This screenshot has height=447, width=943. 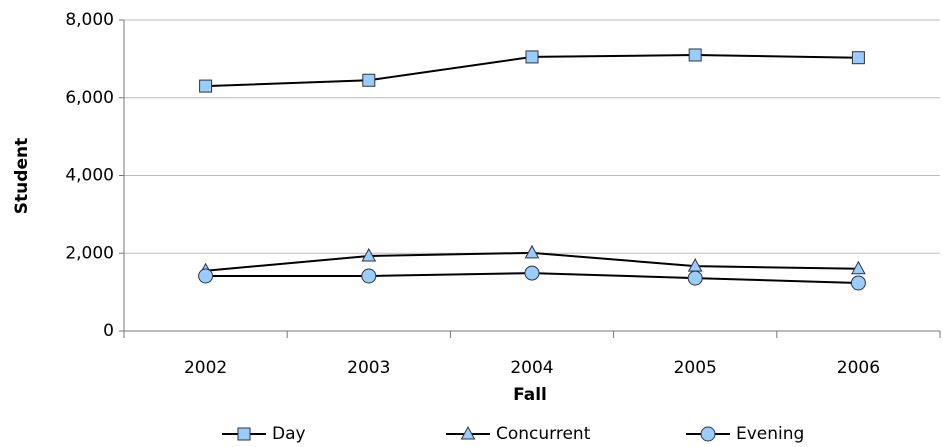 What do you see at coordinates (368, 368) in the screenshot?
I see `x-tick-label: 2003` at bounding box center [368, 368].